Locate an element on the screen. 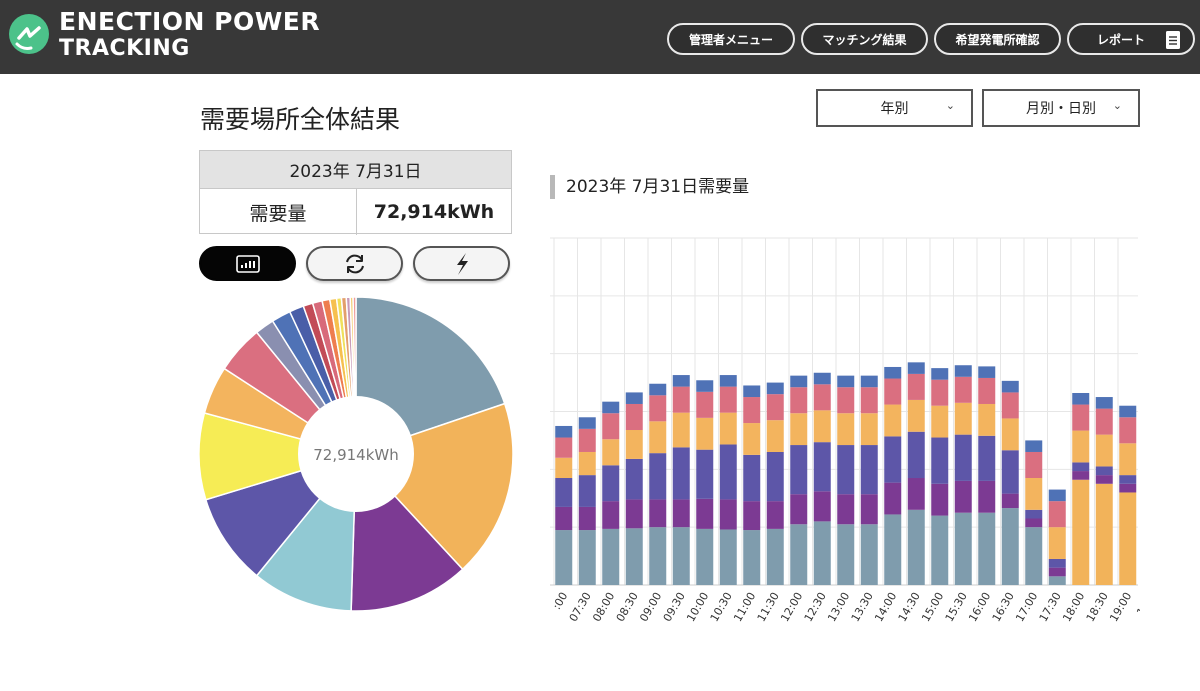 The height and width of the screenshot is (691, 1200). year-select-label: 年別 is located at coordinates (894, 109).